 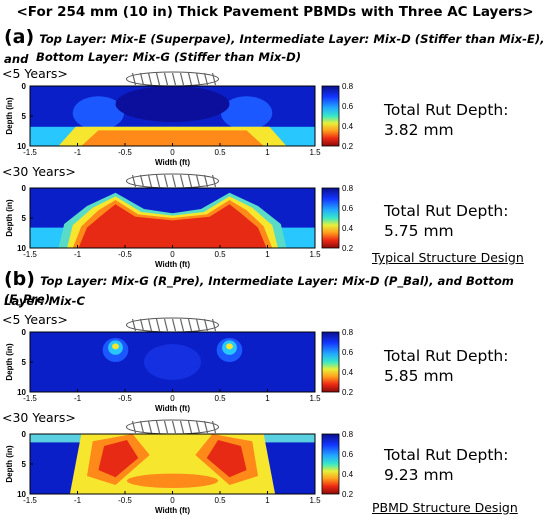 I want to click on plot-2-subtitle: <30 Years>, so click(x=39, y=171).